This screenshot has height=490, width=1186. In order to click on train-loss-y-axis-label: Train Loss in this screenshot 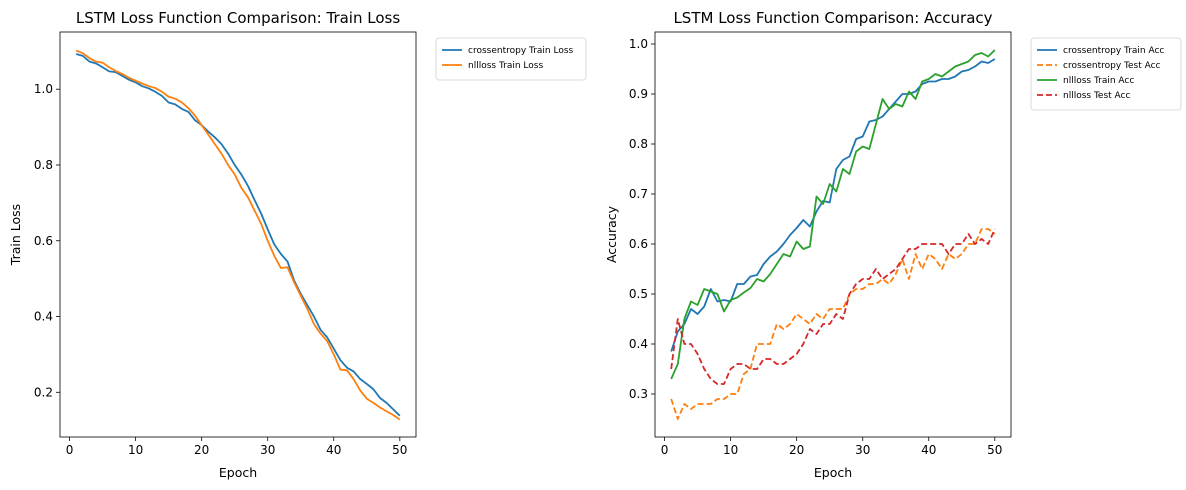, I will do `click(15, 235)`.